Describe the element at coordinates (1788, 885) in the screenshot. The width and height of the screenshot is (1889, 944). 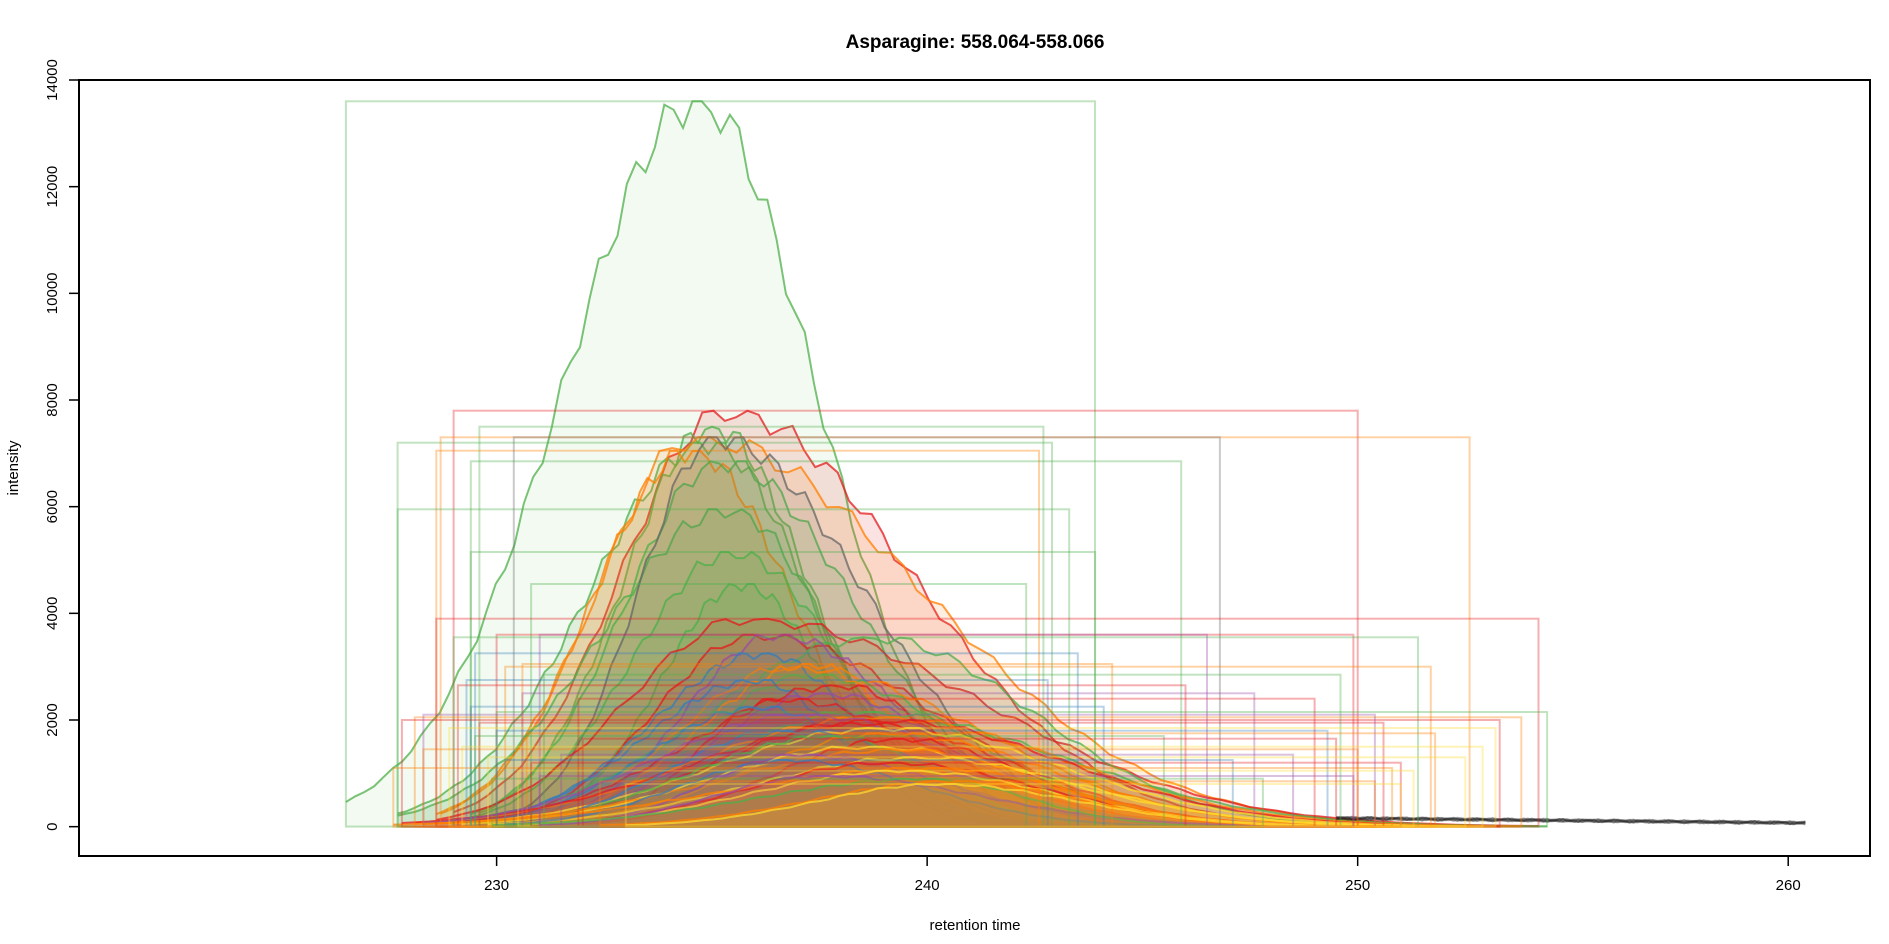
I see `x-tick-label-3: 260` at that location.